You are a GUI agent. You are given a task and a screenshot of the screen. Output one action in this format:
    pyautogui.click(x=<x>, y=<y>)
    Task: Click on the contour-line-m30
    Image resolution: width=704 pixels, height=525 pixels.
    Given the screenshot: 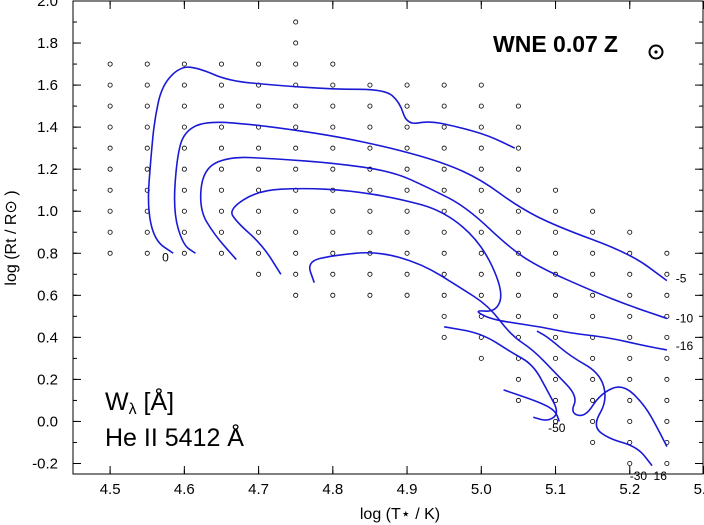 What is the action you would take?
    pyautogui.click(x=501, y=373)
    